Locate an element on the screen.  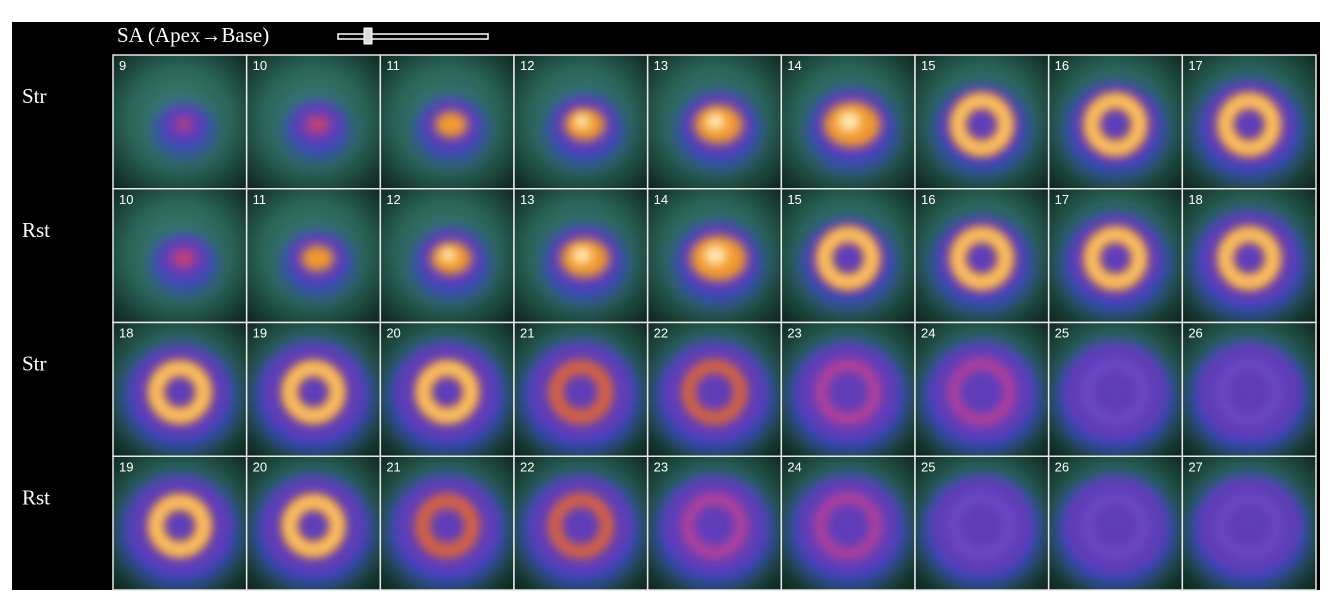
row-label: Rst is located at coordinates (36, 497).